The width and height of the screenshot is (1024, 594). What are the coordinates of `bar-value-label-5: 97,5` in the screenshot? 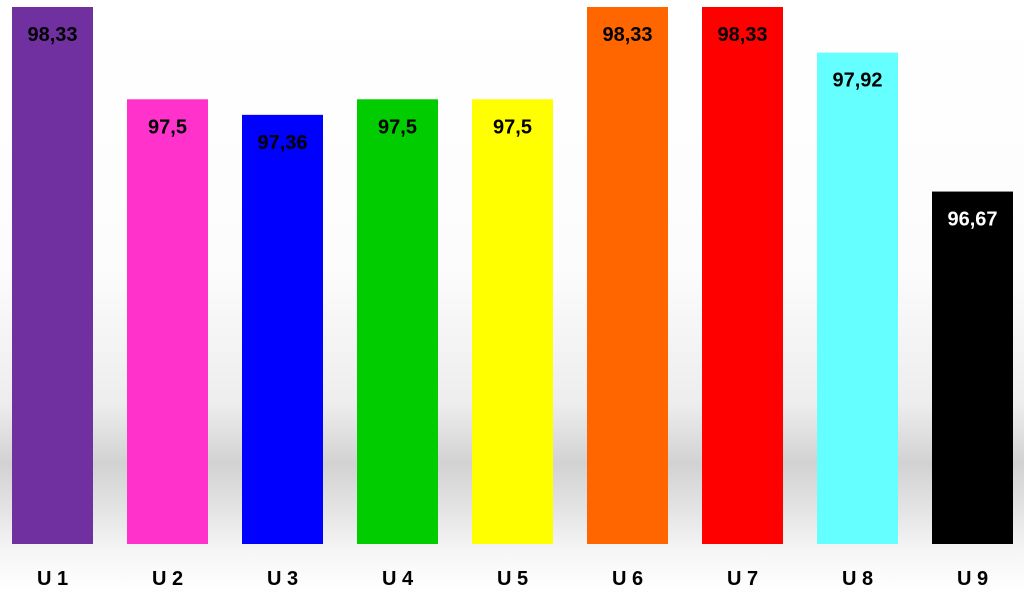 It's located at (512, 127).